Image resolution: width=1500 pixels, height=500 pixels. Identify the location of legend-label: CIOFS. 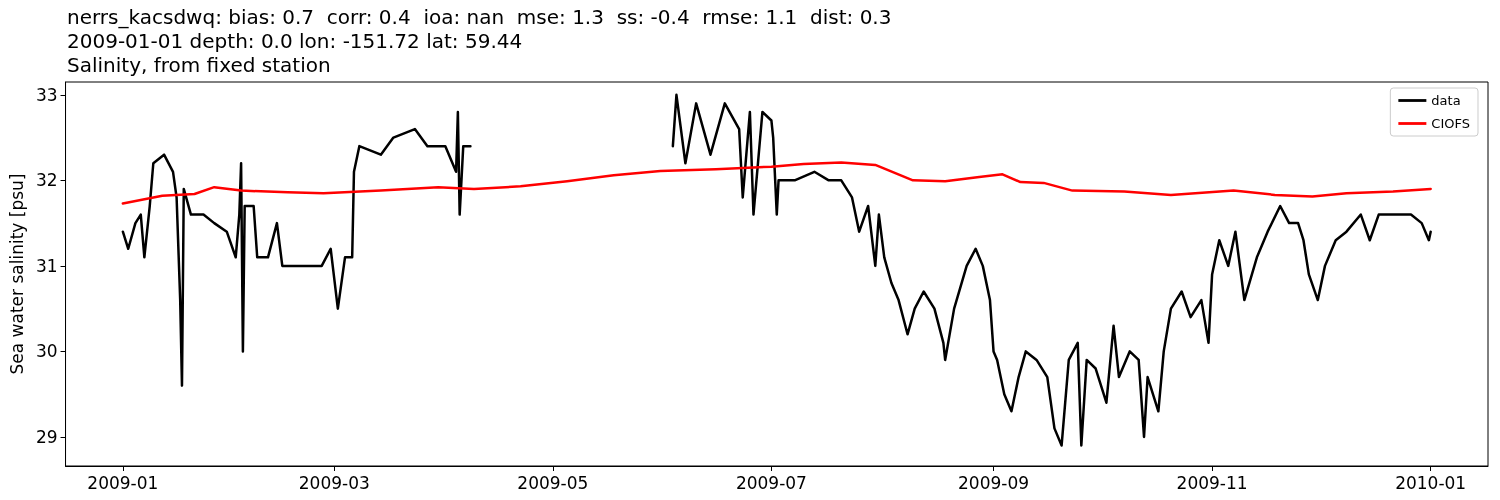
(1451, 123).